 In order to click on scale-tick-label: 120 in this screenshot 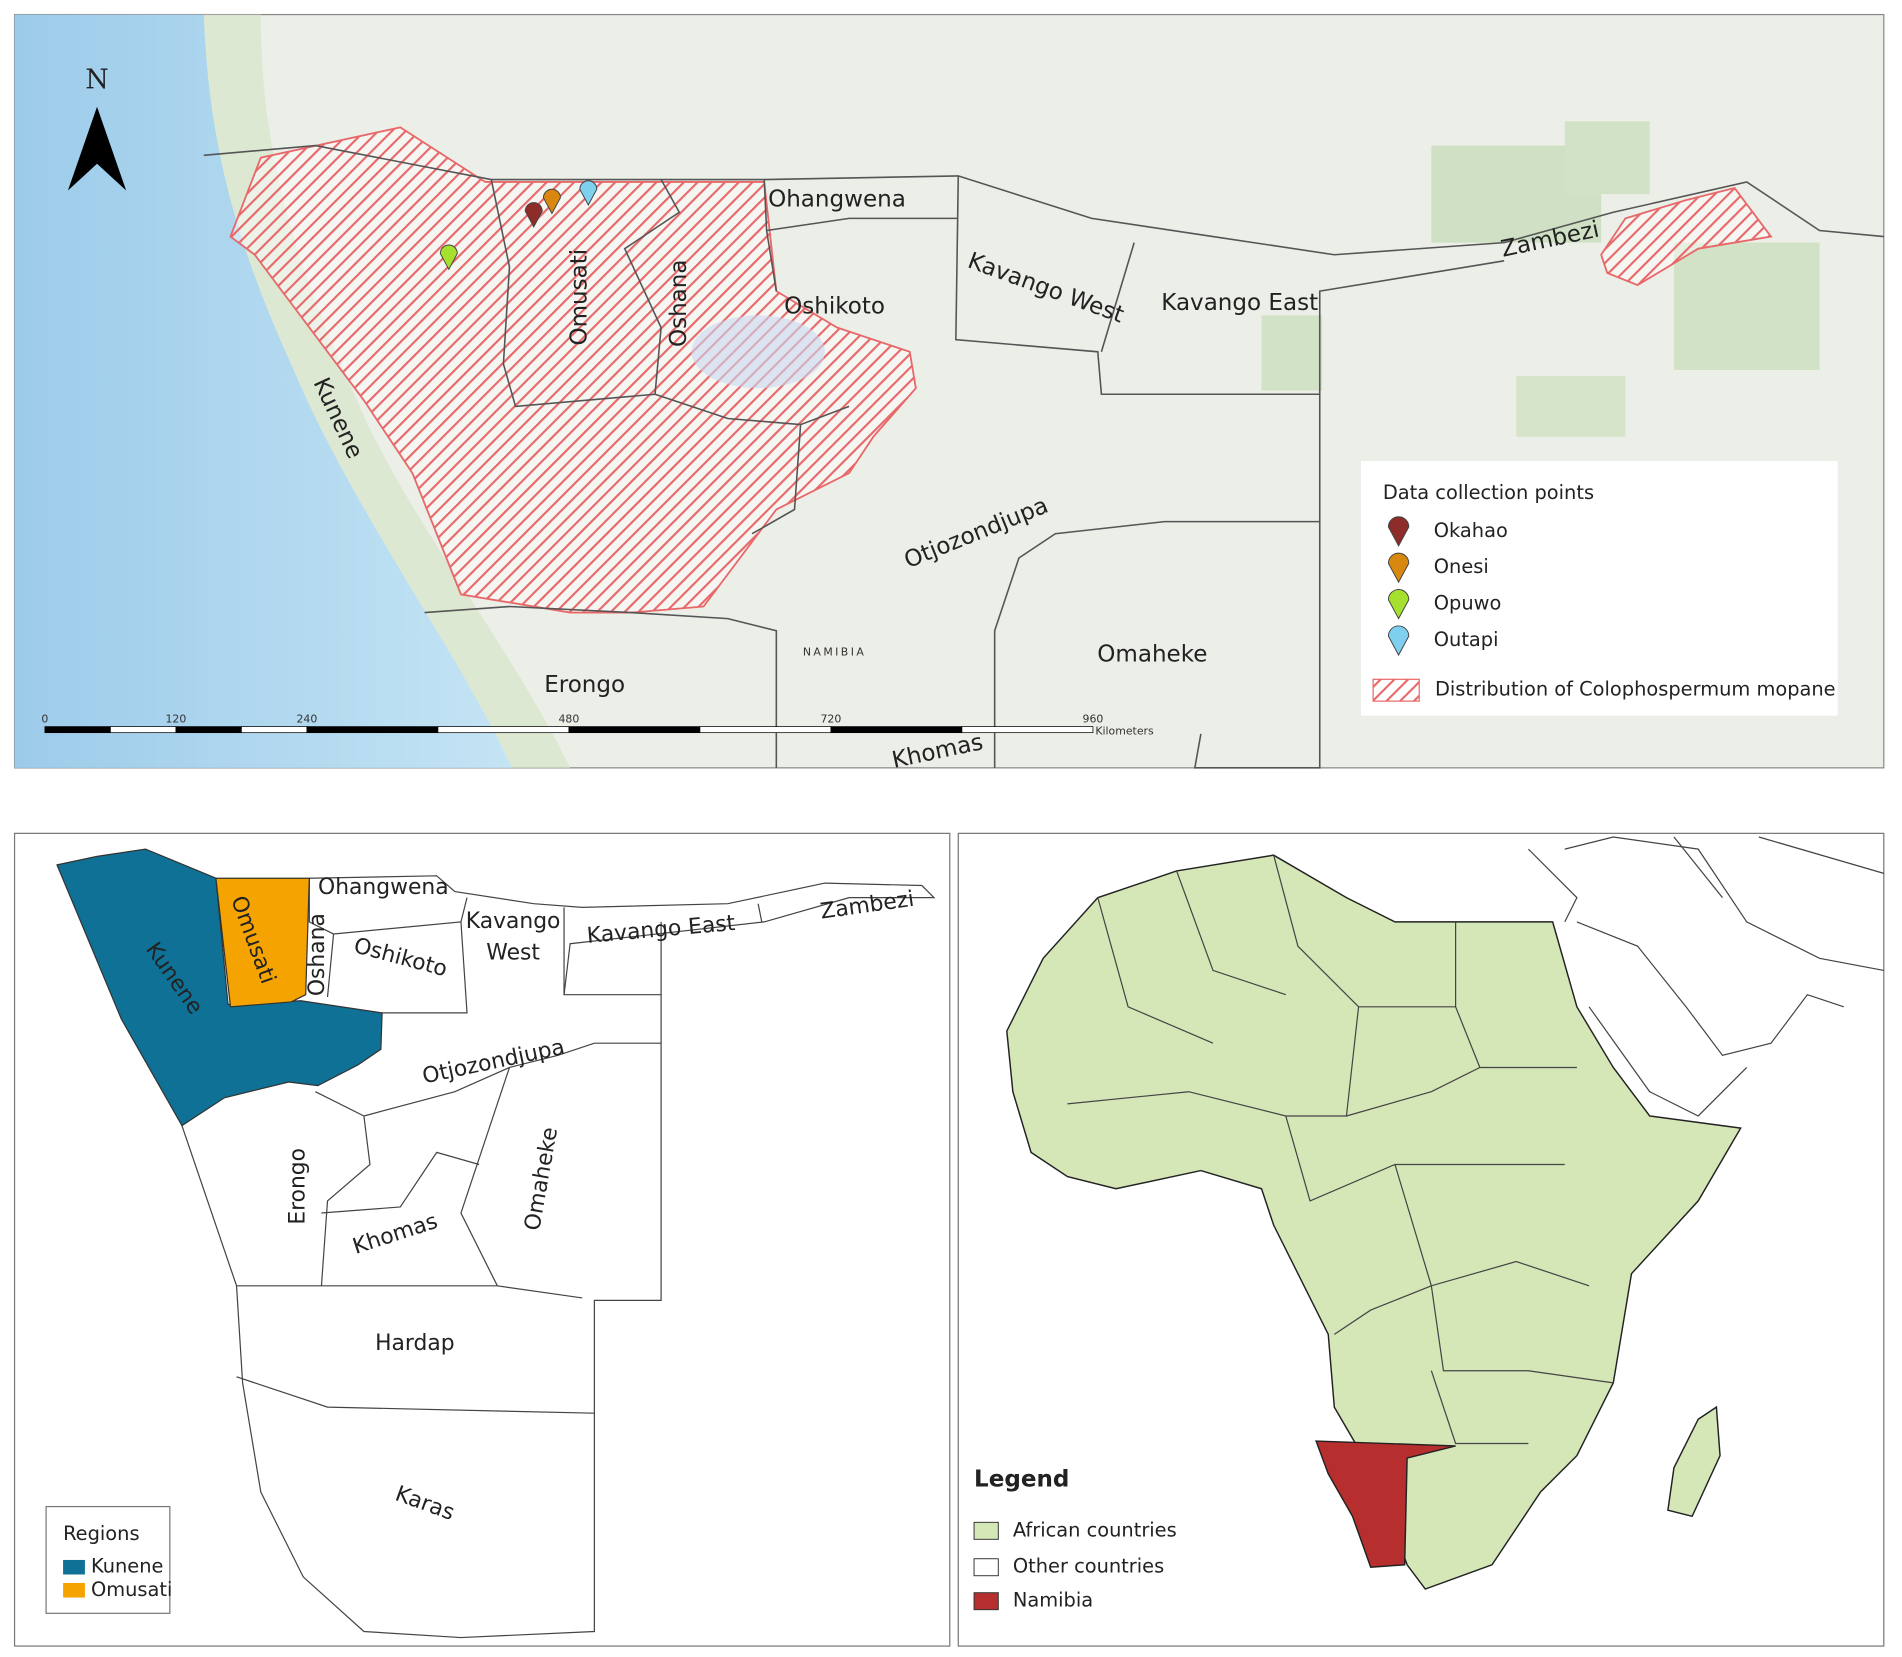, I will do `click(175, 718)`.